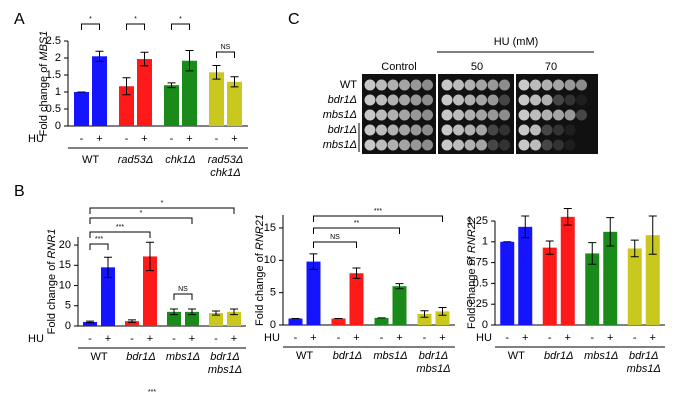 The width and height of the screenshot is (682, 402). Describe the element at coordinates (477, 221) in the screenshot. I see `y-tick-label: 1.25` at that location.